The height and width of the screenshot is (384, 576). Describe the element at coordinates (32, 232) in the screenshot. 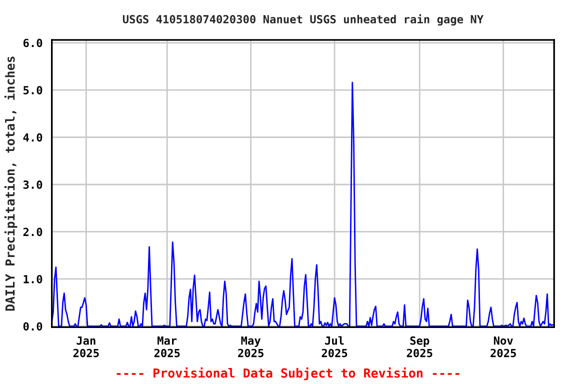

I see `y-tick-label: 2.0` at that location.